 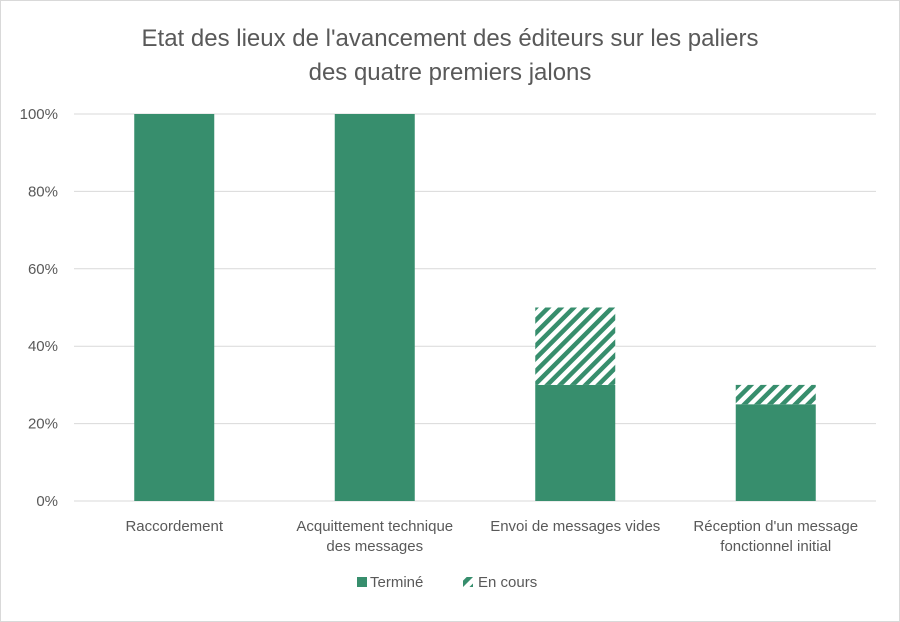 I want to click on y-tick-label: 40%, so click(x=43, y=346).